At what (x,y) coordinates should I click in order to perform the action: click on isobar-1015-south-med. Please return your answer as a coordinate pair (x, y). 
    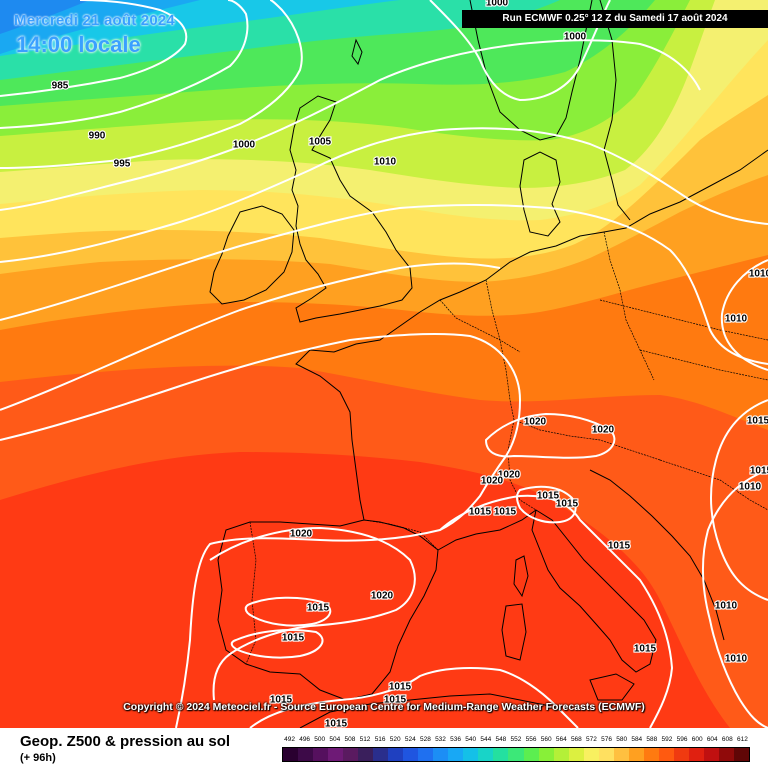
    Looking at the image, I should click on (414, 697).